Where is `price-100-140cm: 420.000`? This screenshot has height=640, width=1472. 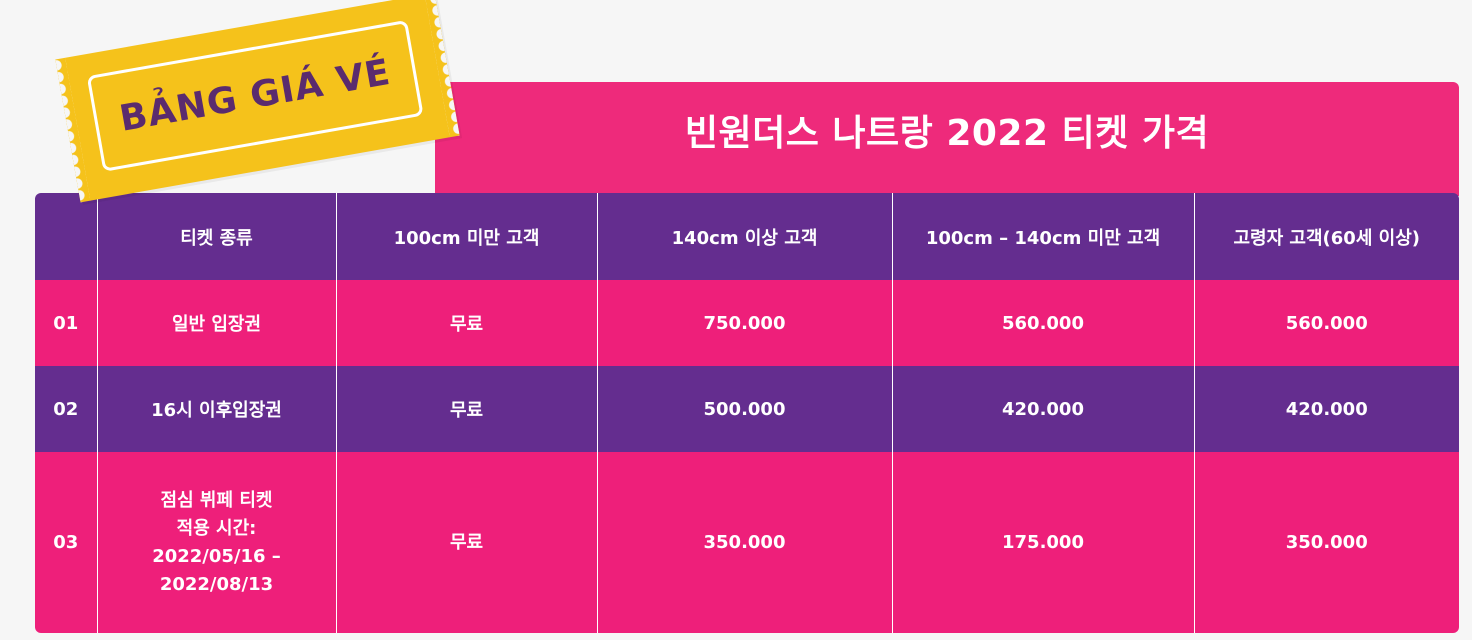 price-100-140cm: 420.000 is located at coordinates (1042, 409).